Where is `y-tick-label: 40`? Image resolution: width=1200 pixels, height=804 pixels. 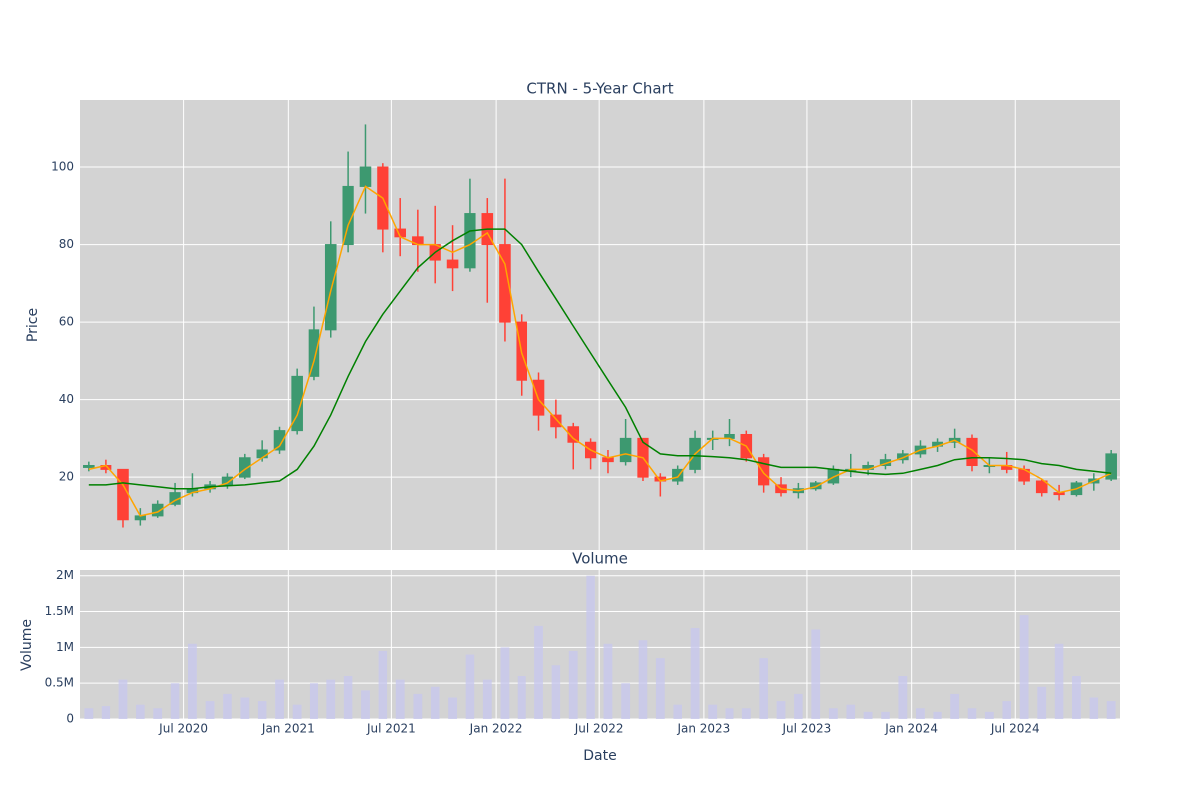 y-tick-label: 40 is located at coordinates (66, 399).